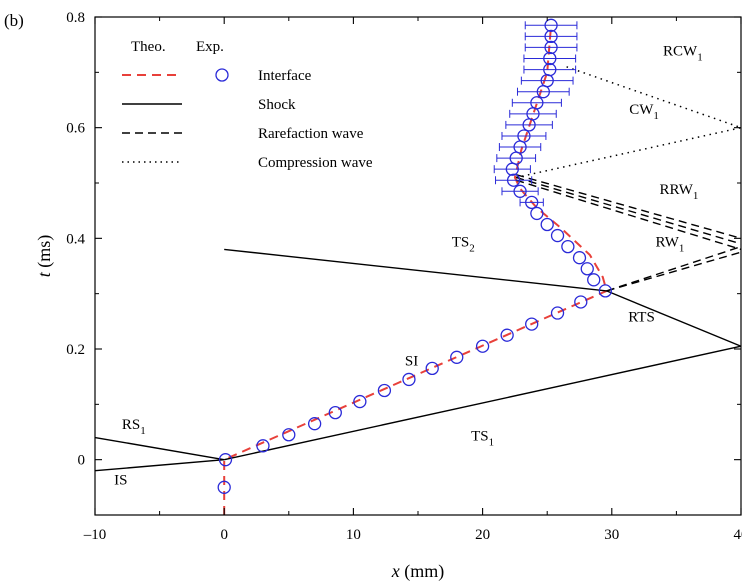 The height and width of the screenshot is (586, 742). What do you see at coordinates (315, 163) in the screenshot?
I see `legend-label-compression: Compression wave` at bounding box center [315, 163].